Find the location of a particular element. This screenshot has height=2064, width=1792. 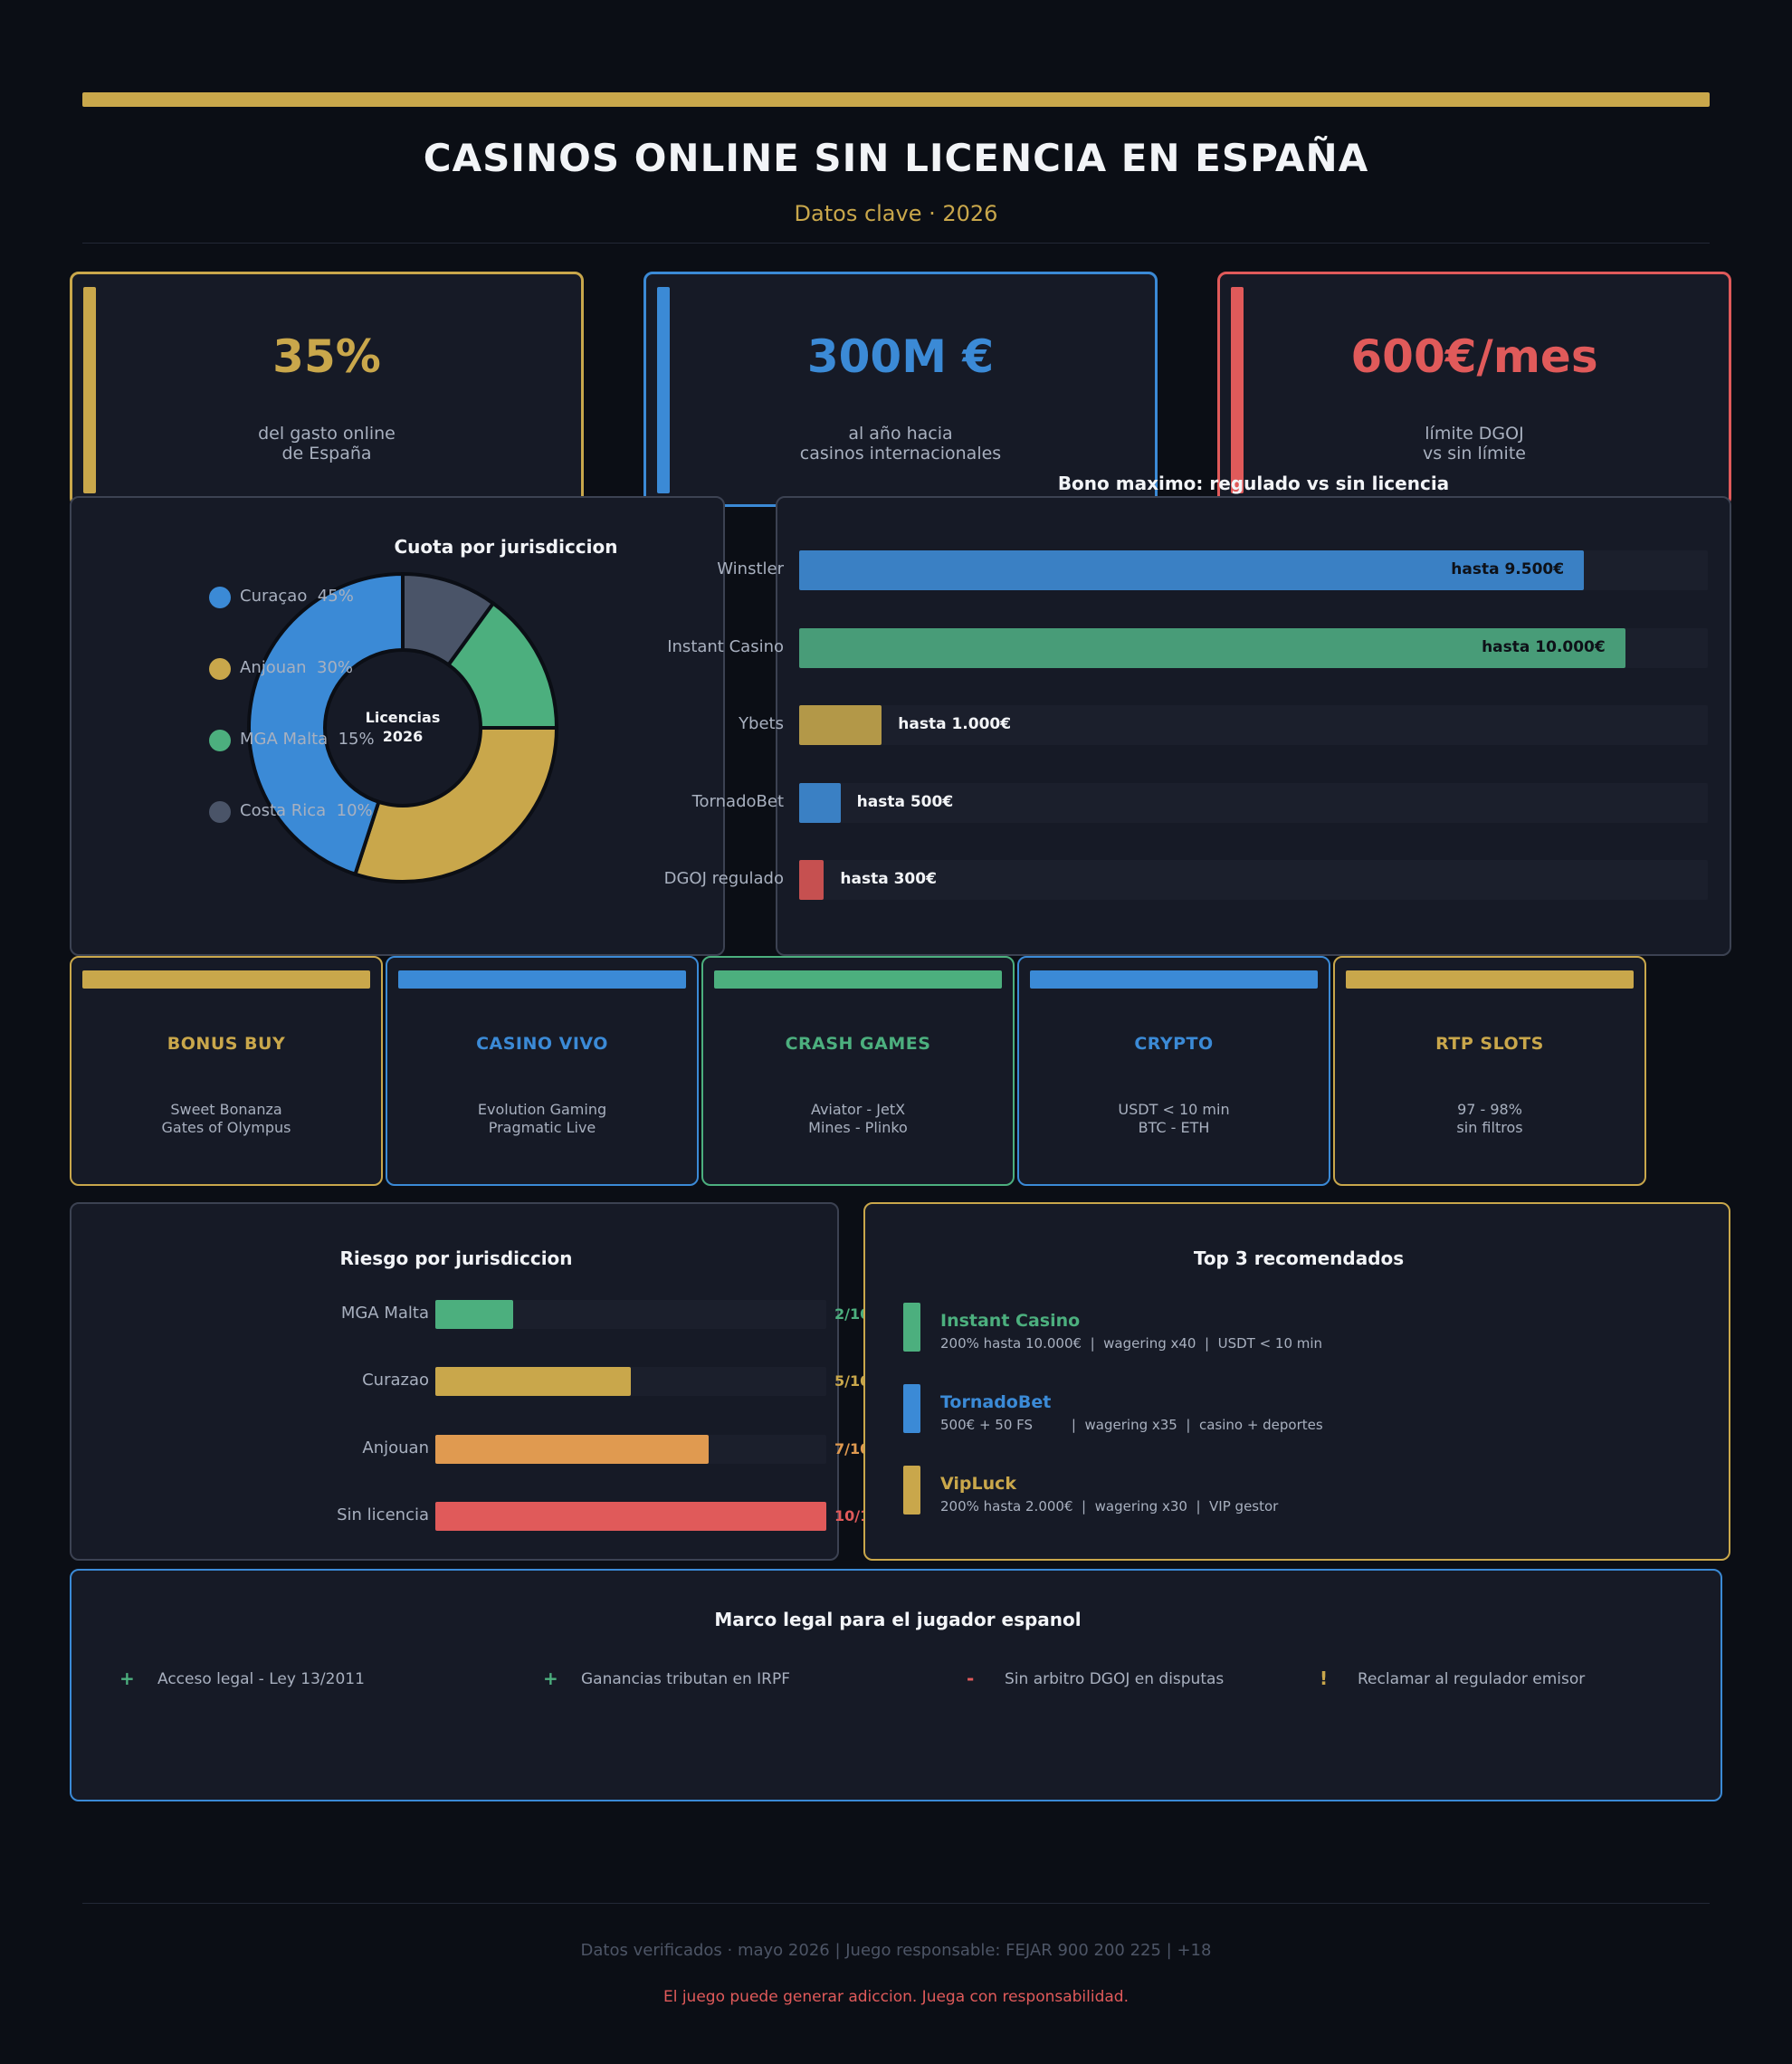

risk-bar-label: MGA Malta is located at coordinates (384, 1313).